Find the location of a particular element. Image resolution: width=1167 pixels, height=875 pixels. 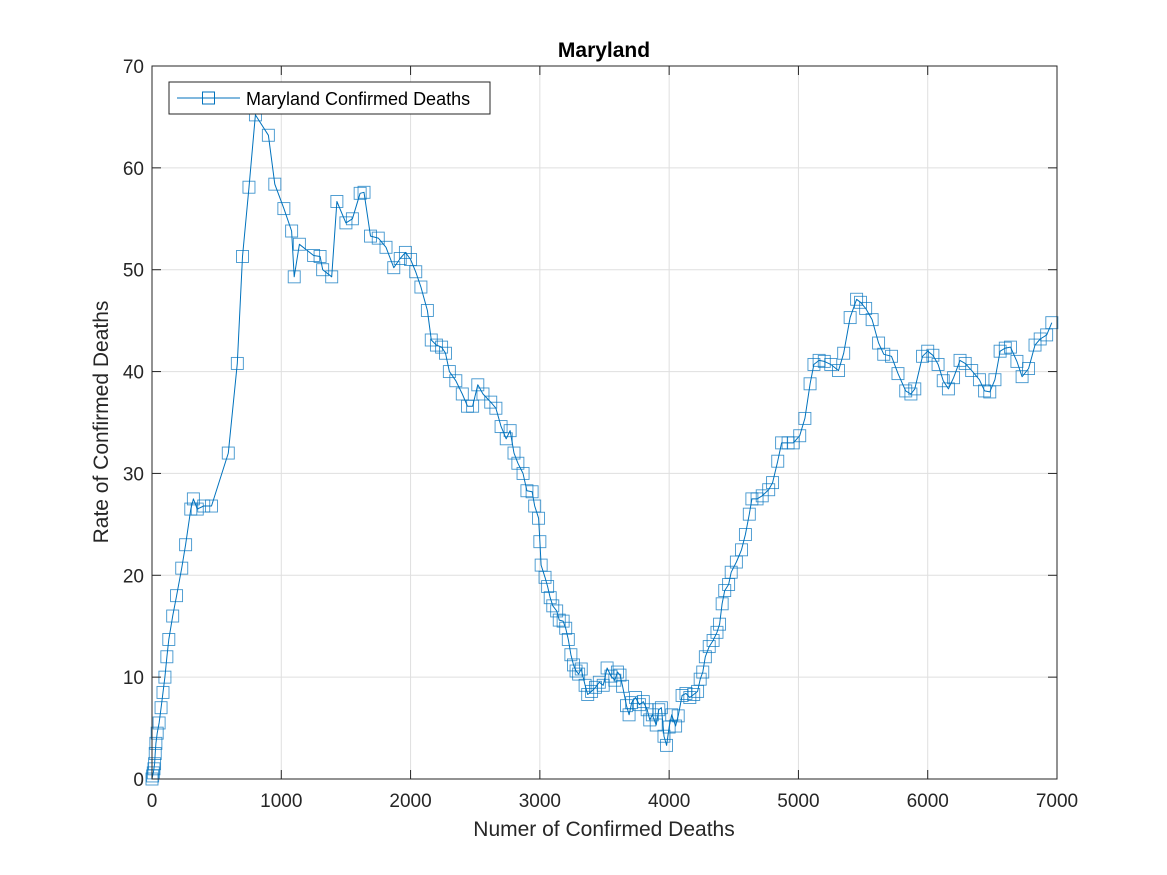

y-tick-label: 30 is located at coordinates (133, 474).